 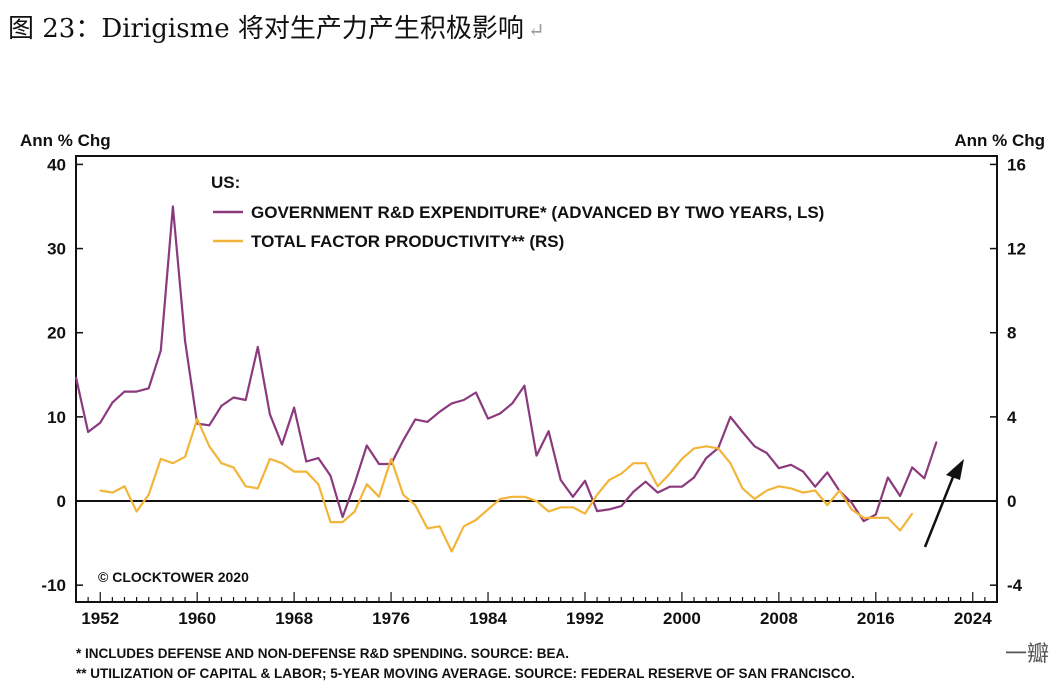 I want to click on arrow-head-icon, so click(x=955, y=469).